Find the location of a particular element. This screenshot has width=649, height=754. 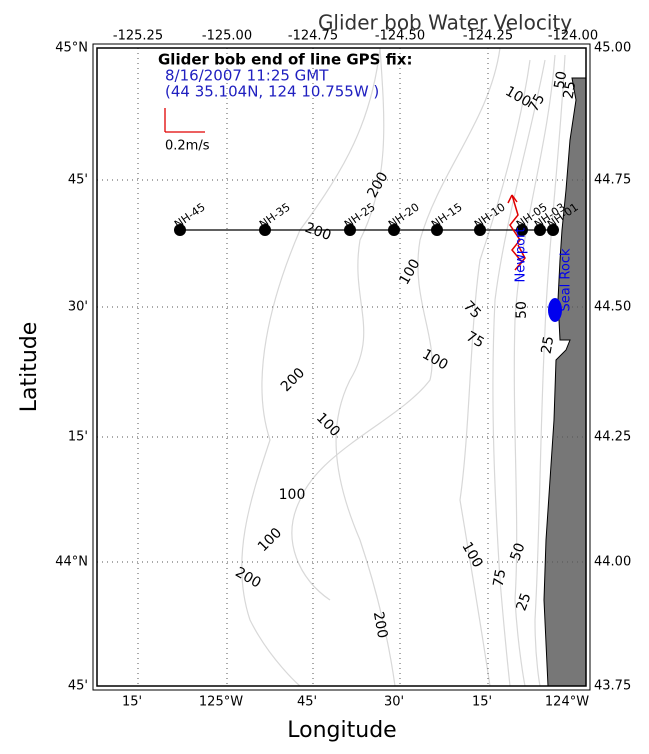

right-tick-label: 44.25 is located at coordinates (612, 437).